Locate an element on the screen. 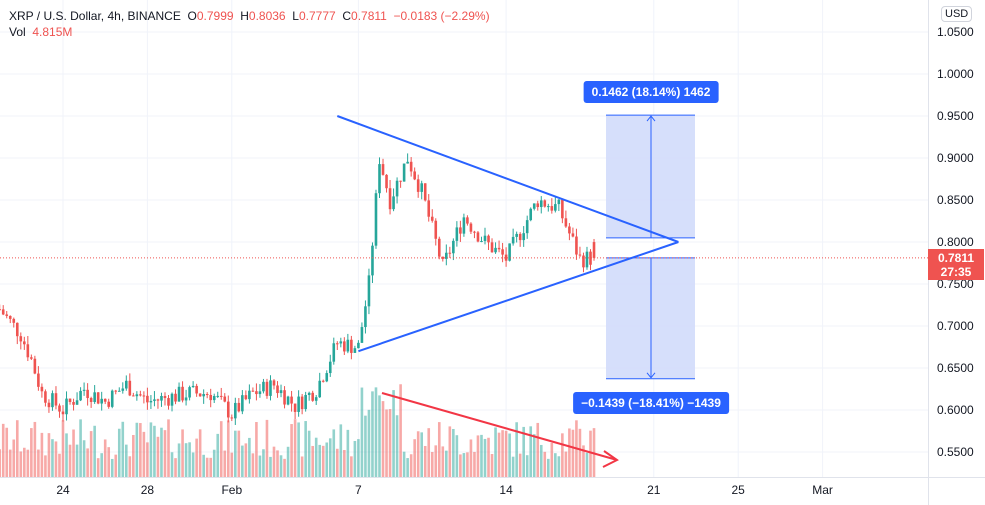 Image resolution: width=985 pixels, height=505 pixels. symbol-label: XRP / U.S. Dollar, 4h, BINANCE is located at coordinates (95, 16).